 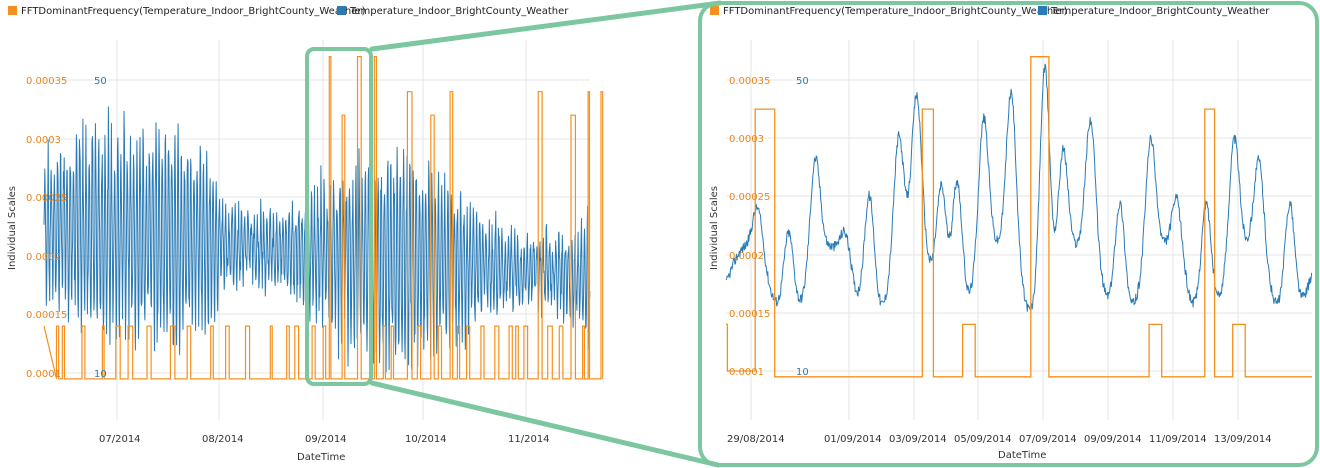 What do you see at coordinates (853, 439) in the screenshot?
I see `x-tick-label: 01/09/2014` at bounding box center [853, 439].